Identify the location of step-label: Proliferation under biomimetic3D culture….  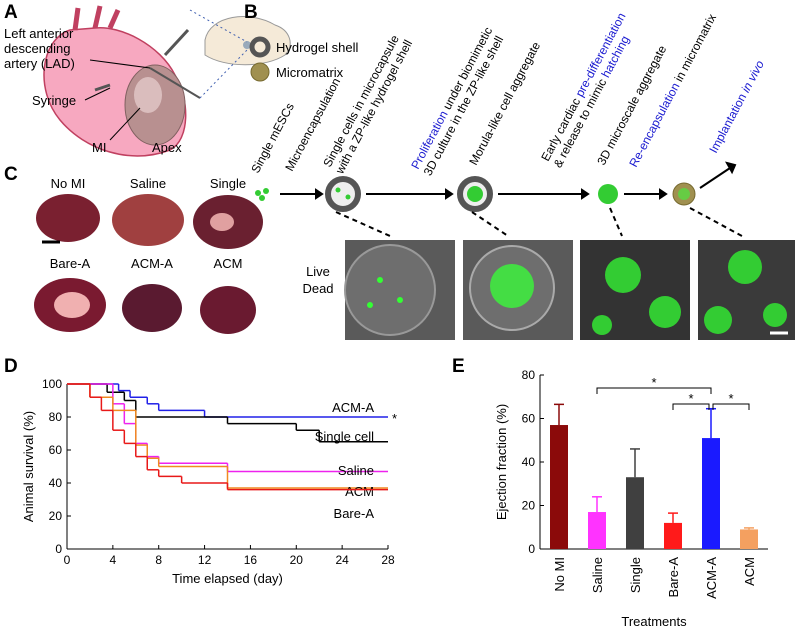
(457, 101).